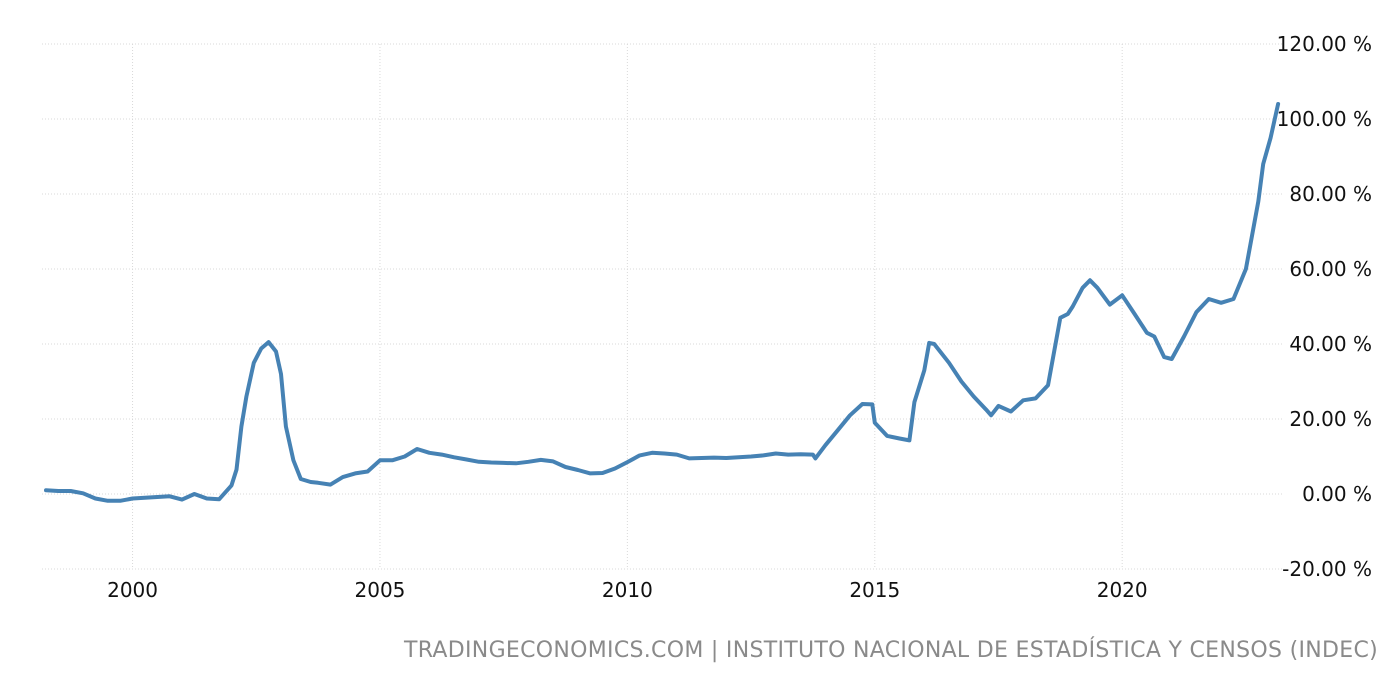 The width and height of the screenshot is (1400, 681). I want to click on y-tick-label: 100.00 %, so click(1324, 119).